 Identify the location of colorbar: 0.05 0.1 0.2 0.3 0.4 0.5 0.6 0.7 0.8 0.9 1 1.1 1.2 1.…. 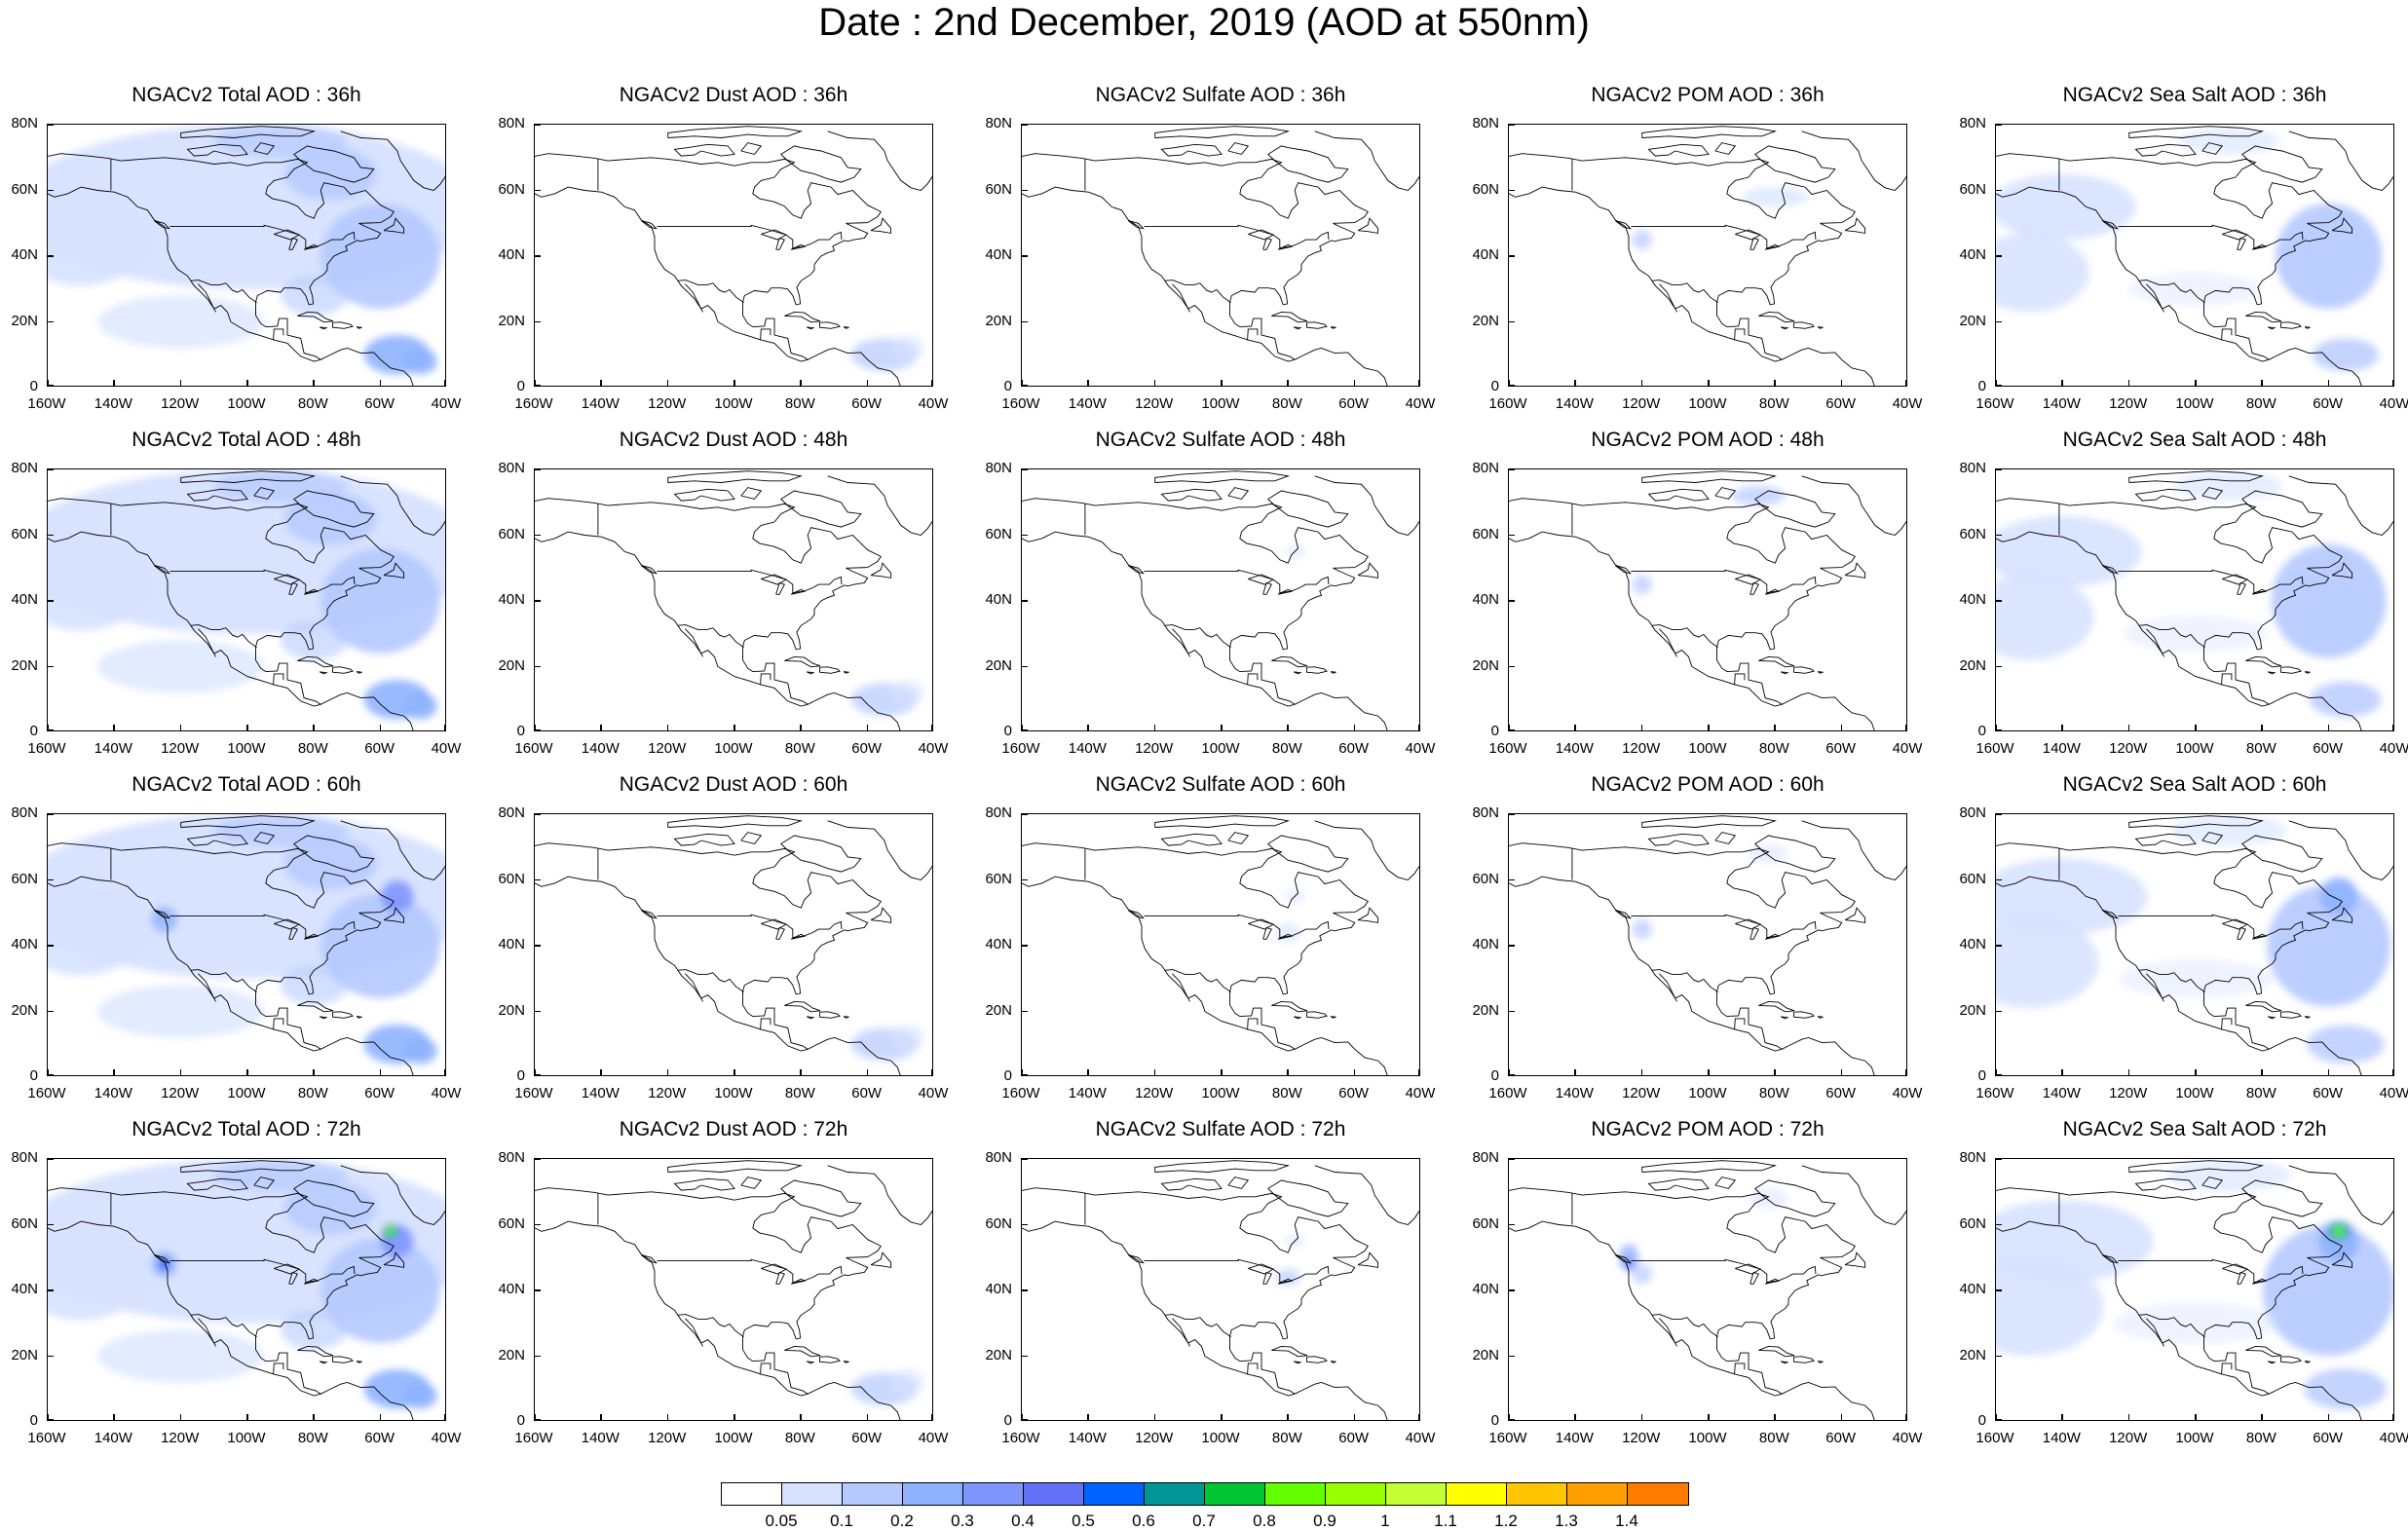
(1205, 1506).